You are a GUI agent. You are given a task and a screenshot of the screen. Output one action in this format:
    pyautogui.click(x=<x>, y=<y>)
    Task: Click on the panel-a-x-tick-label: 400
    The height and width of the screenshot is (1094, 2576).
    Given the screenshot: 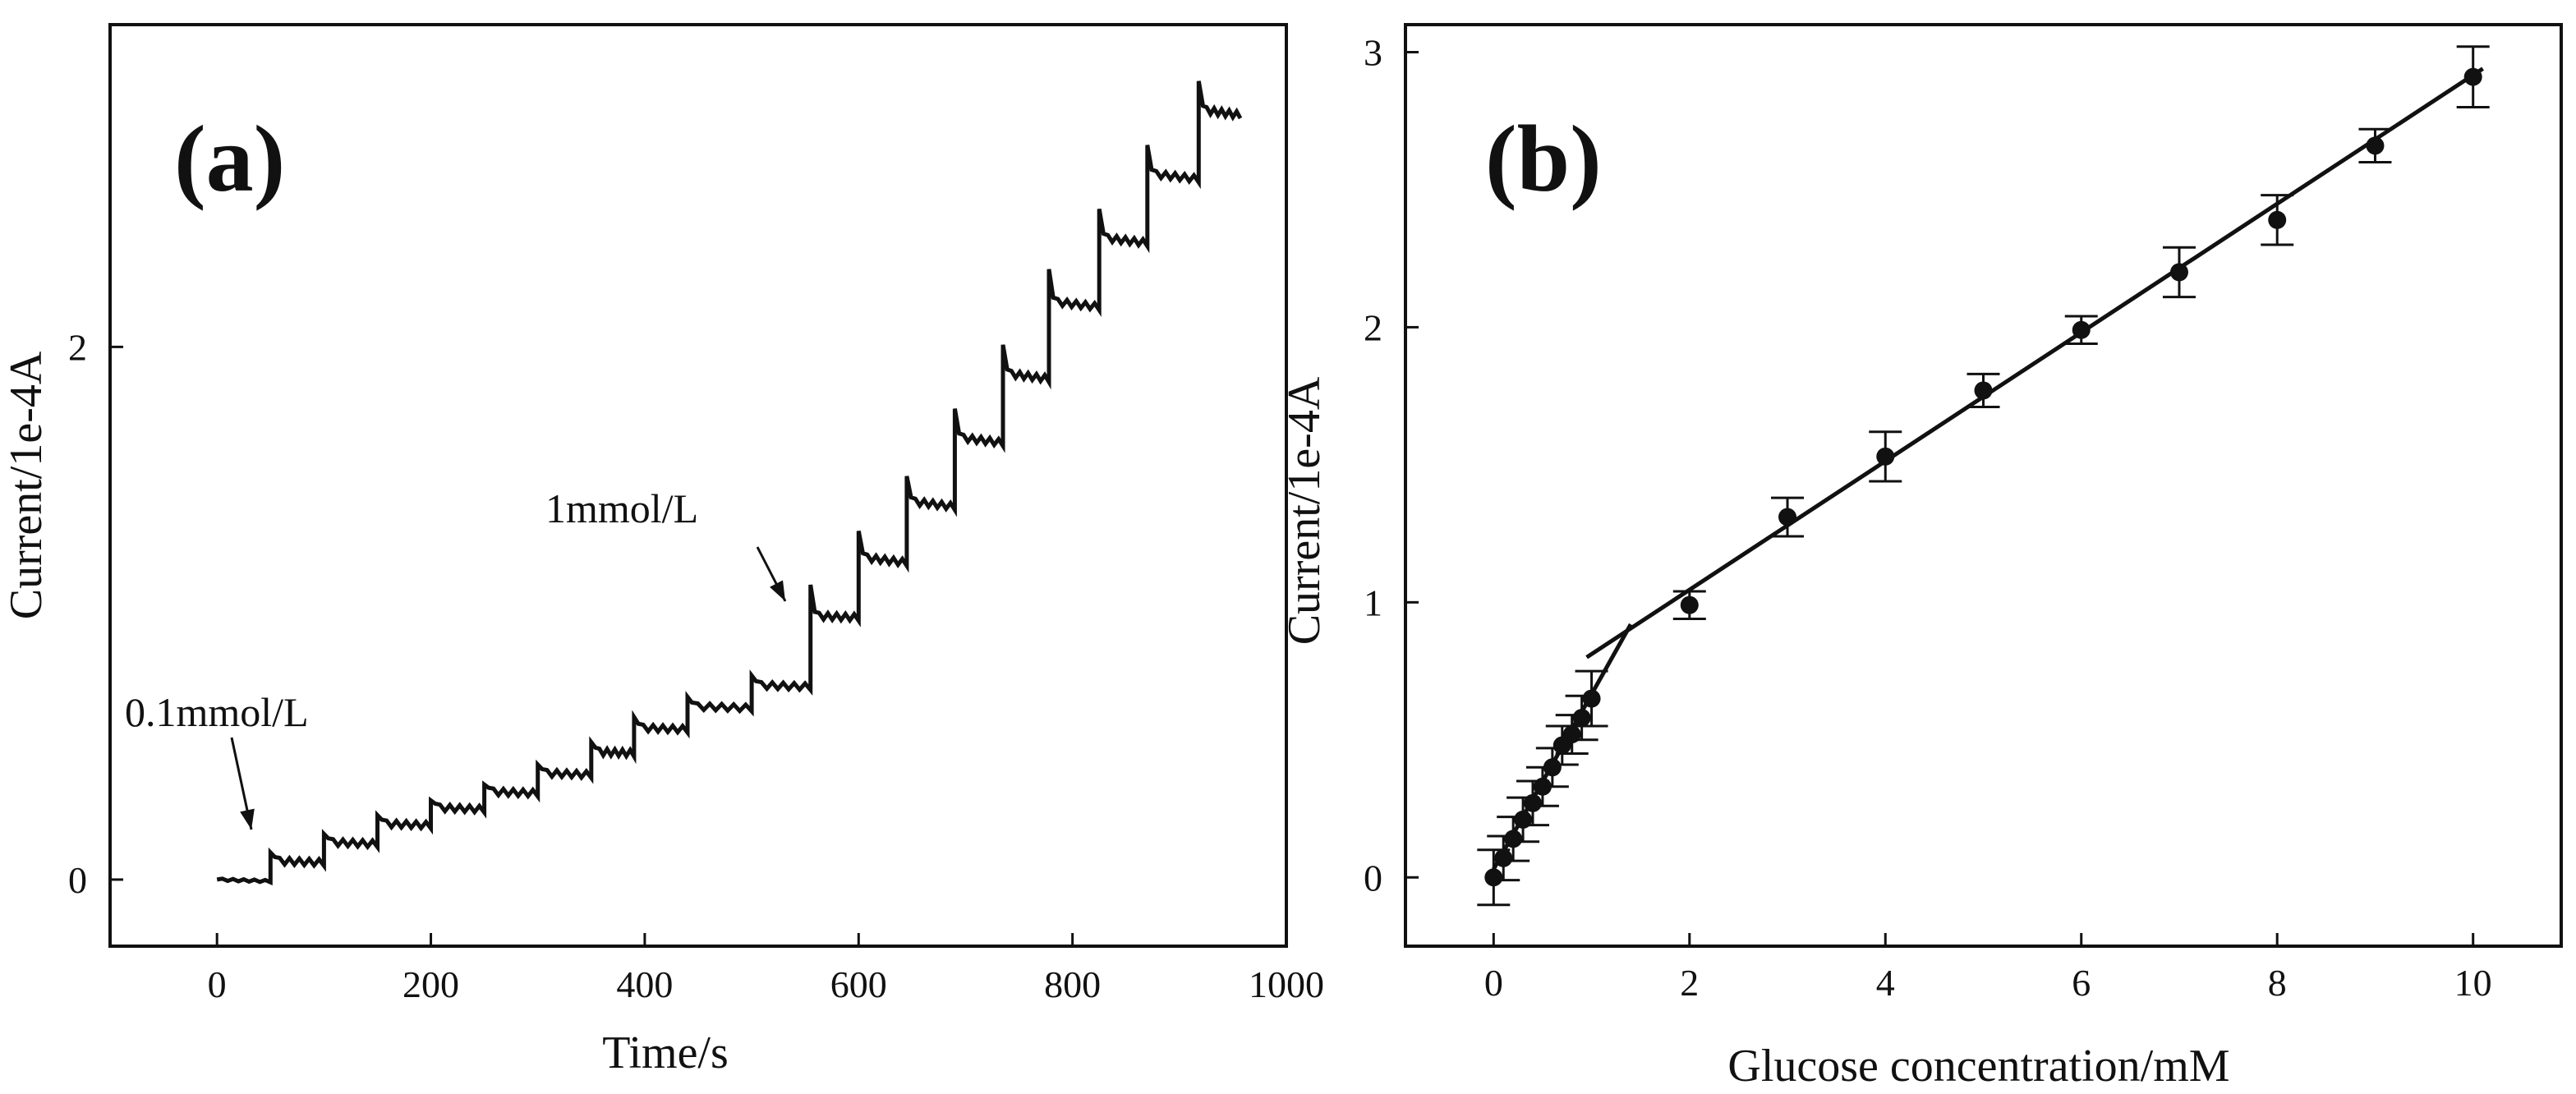 What is the action you would take?
    pyautogui.click(x=644, y=984)
    